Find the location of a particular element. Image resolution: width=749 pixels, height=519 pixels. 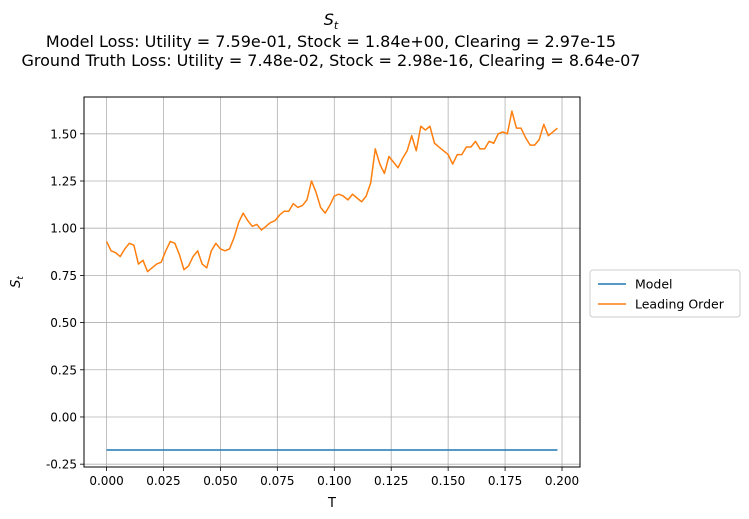

x-tick-label: 0.150 is located at coordinates (448, 481).